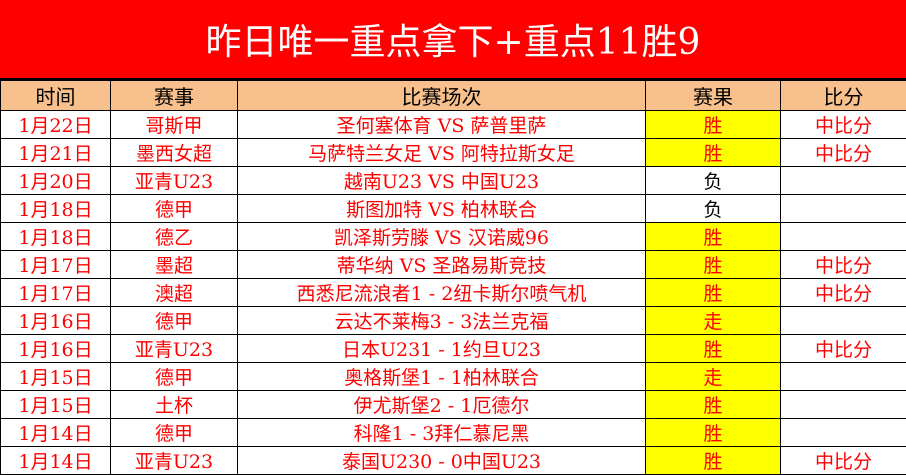 The image size is (906, 475). What do you see at coordinates (442, 96) in the screenshot?
I see `header-match: 比赛场次` at bounding box center [442, 96].